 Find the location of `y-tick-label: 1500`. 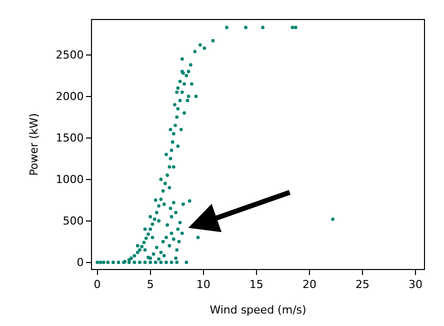

y-tick-label: 1500 is located at coordinates (70, 138).